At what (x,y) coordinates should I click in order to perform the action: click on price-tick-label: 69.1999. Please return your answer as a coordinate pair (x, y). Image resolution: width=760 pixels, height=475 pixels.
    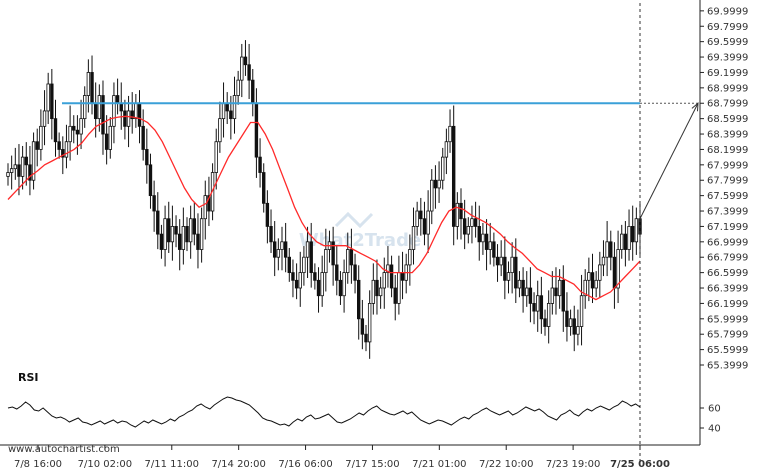
    Looking at the image, I should click on (727, 73).